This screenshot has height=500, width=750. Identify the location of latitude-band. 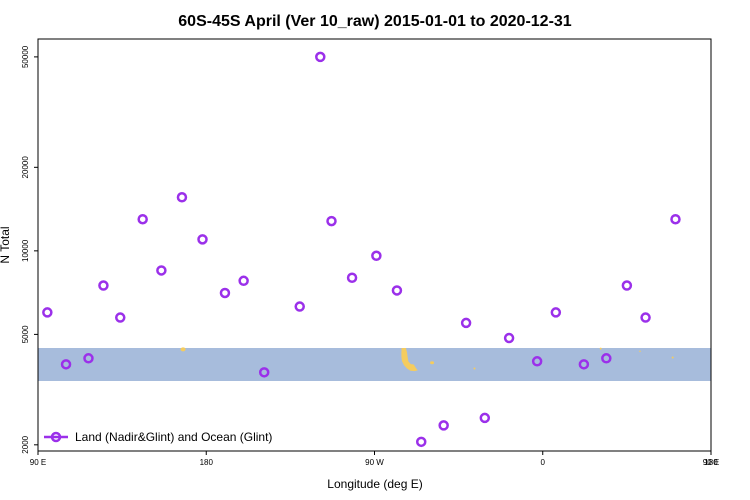
(374, 364).